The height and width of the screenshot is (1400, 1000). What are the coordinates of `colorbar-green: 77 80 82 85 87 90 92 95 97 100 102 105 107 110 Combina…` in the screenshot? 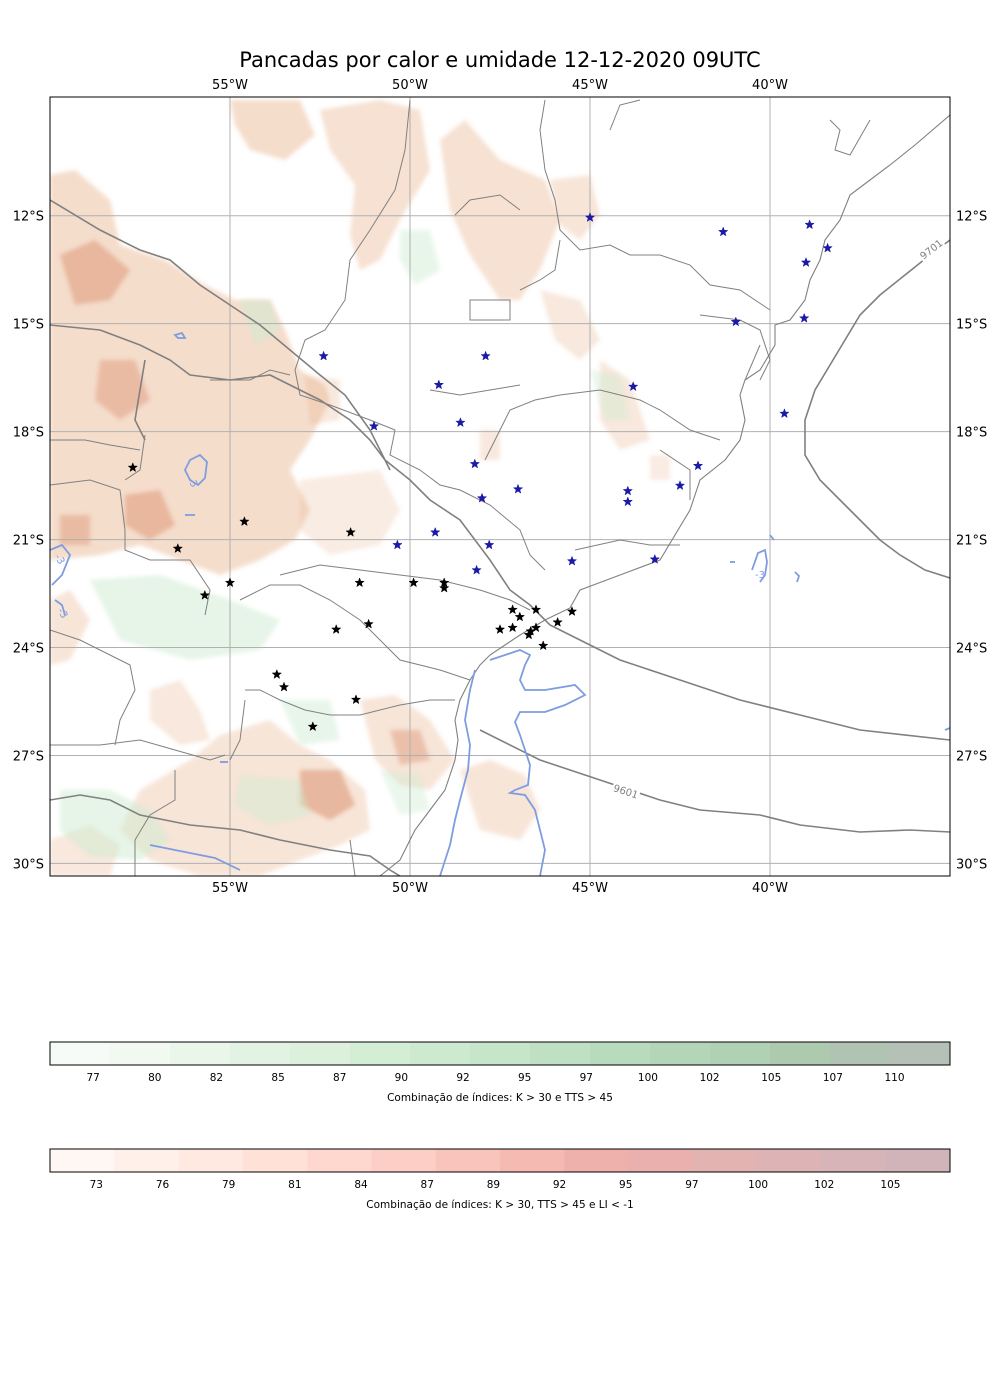 It's located at (500, 1072).